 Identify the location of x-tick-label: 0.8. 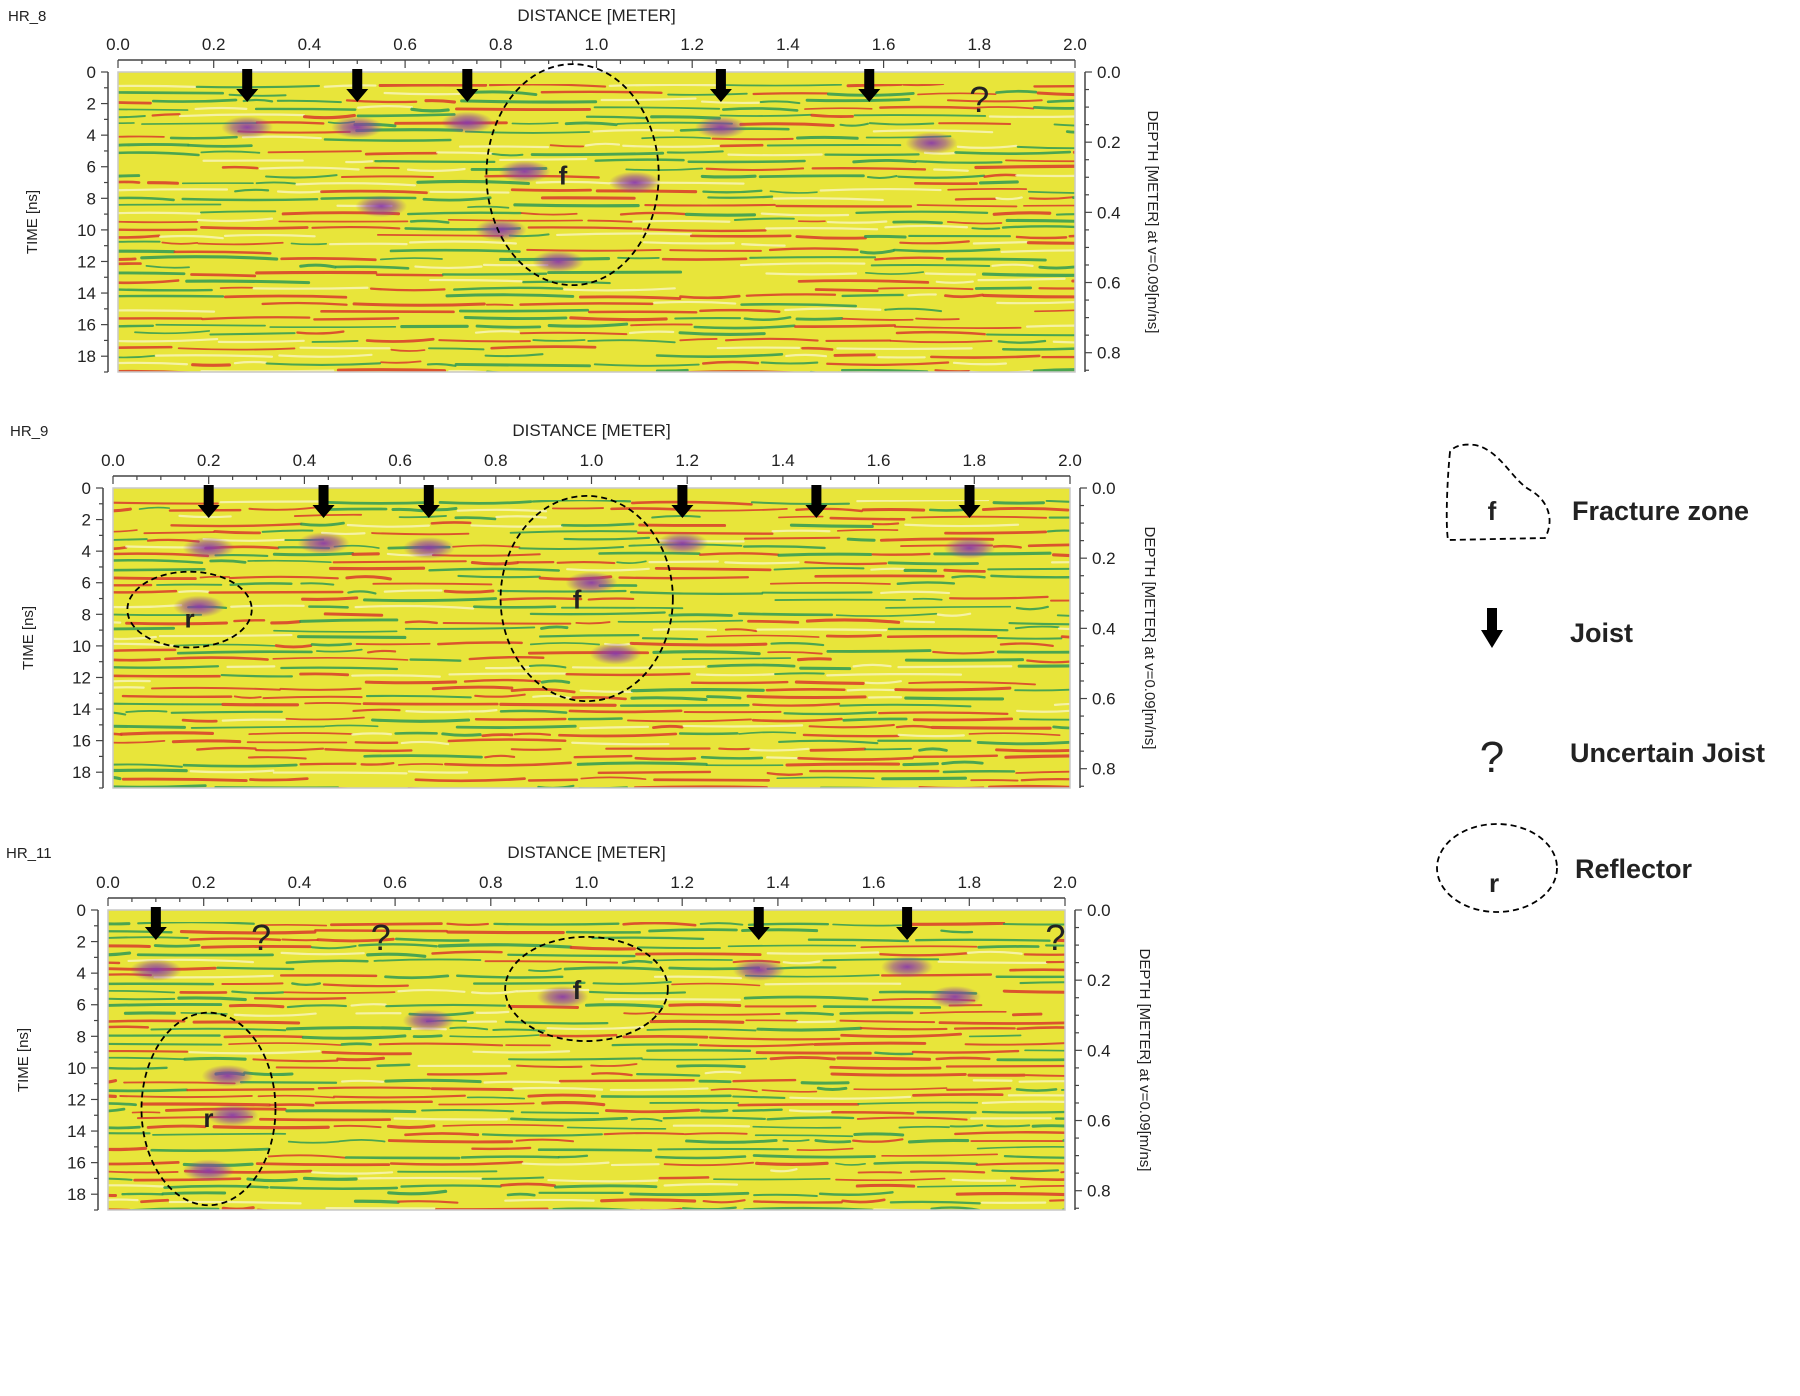
(501, 44).